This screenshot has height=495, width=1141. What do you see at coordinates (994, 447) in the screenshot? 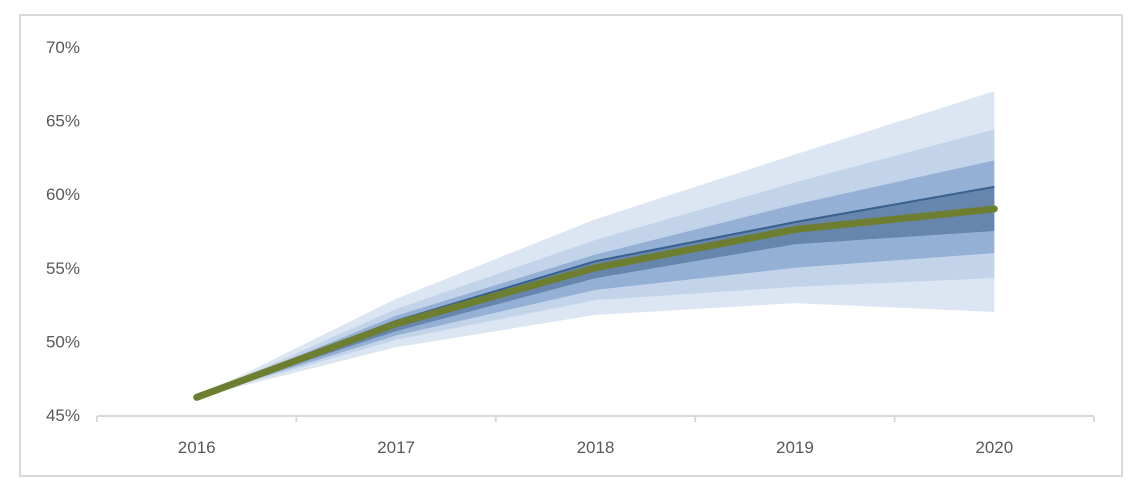
I see `x-tick-label: 2020` at bounding box center [994, 447].